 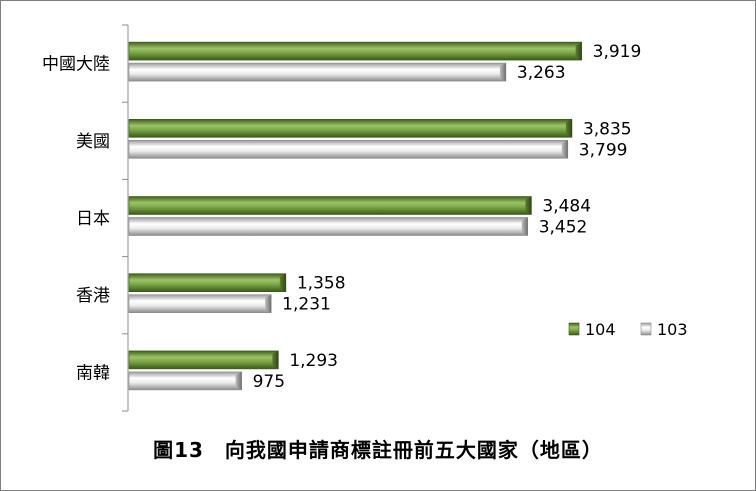 What do you see at coordinates (93, 296) in the screenshot?
I see `category-label: 香港` at bounding box center [93, 296].